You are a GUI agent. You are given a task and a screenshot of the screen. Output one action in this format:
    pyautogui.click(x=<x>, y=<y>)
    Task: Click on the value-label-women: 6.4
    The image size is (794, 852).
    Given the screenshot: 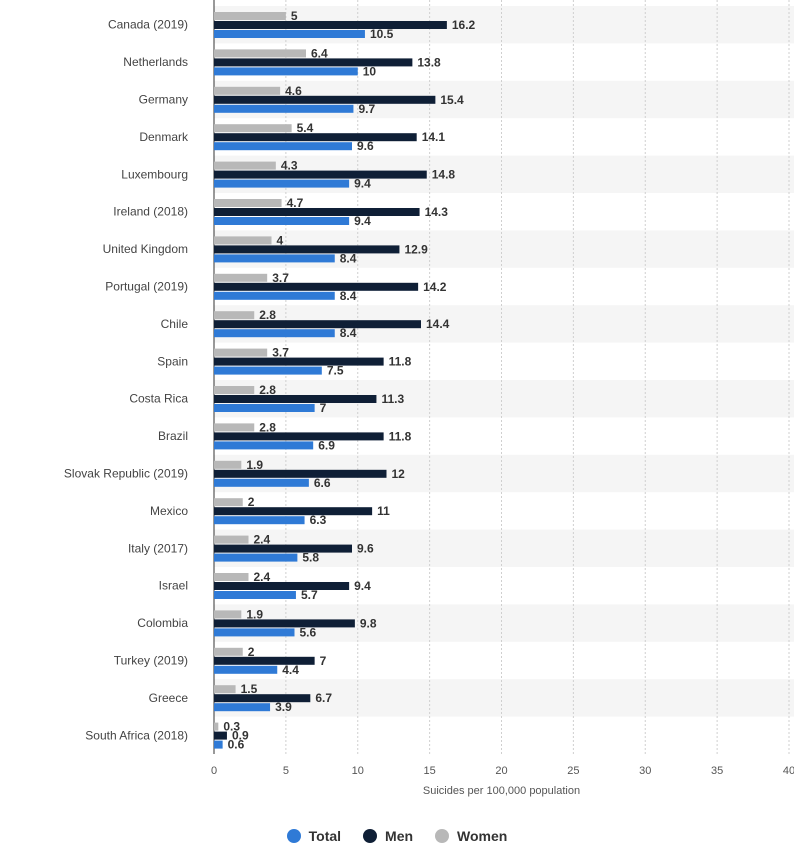 What is the action you would take?
    pyautogui.click(x=319, y=53)
    